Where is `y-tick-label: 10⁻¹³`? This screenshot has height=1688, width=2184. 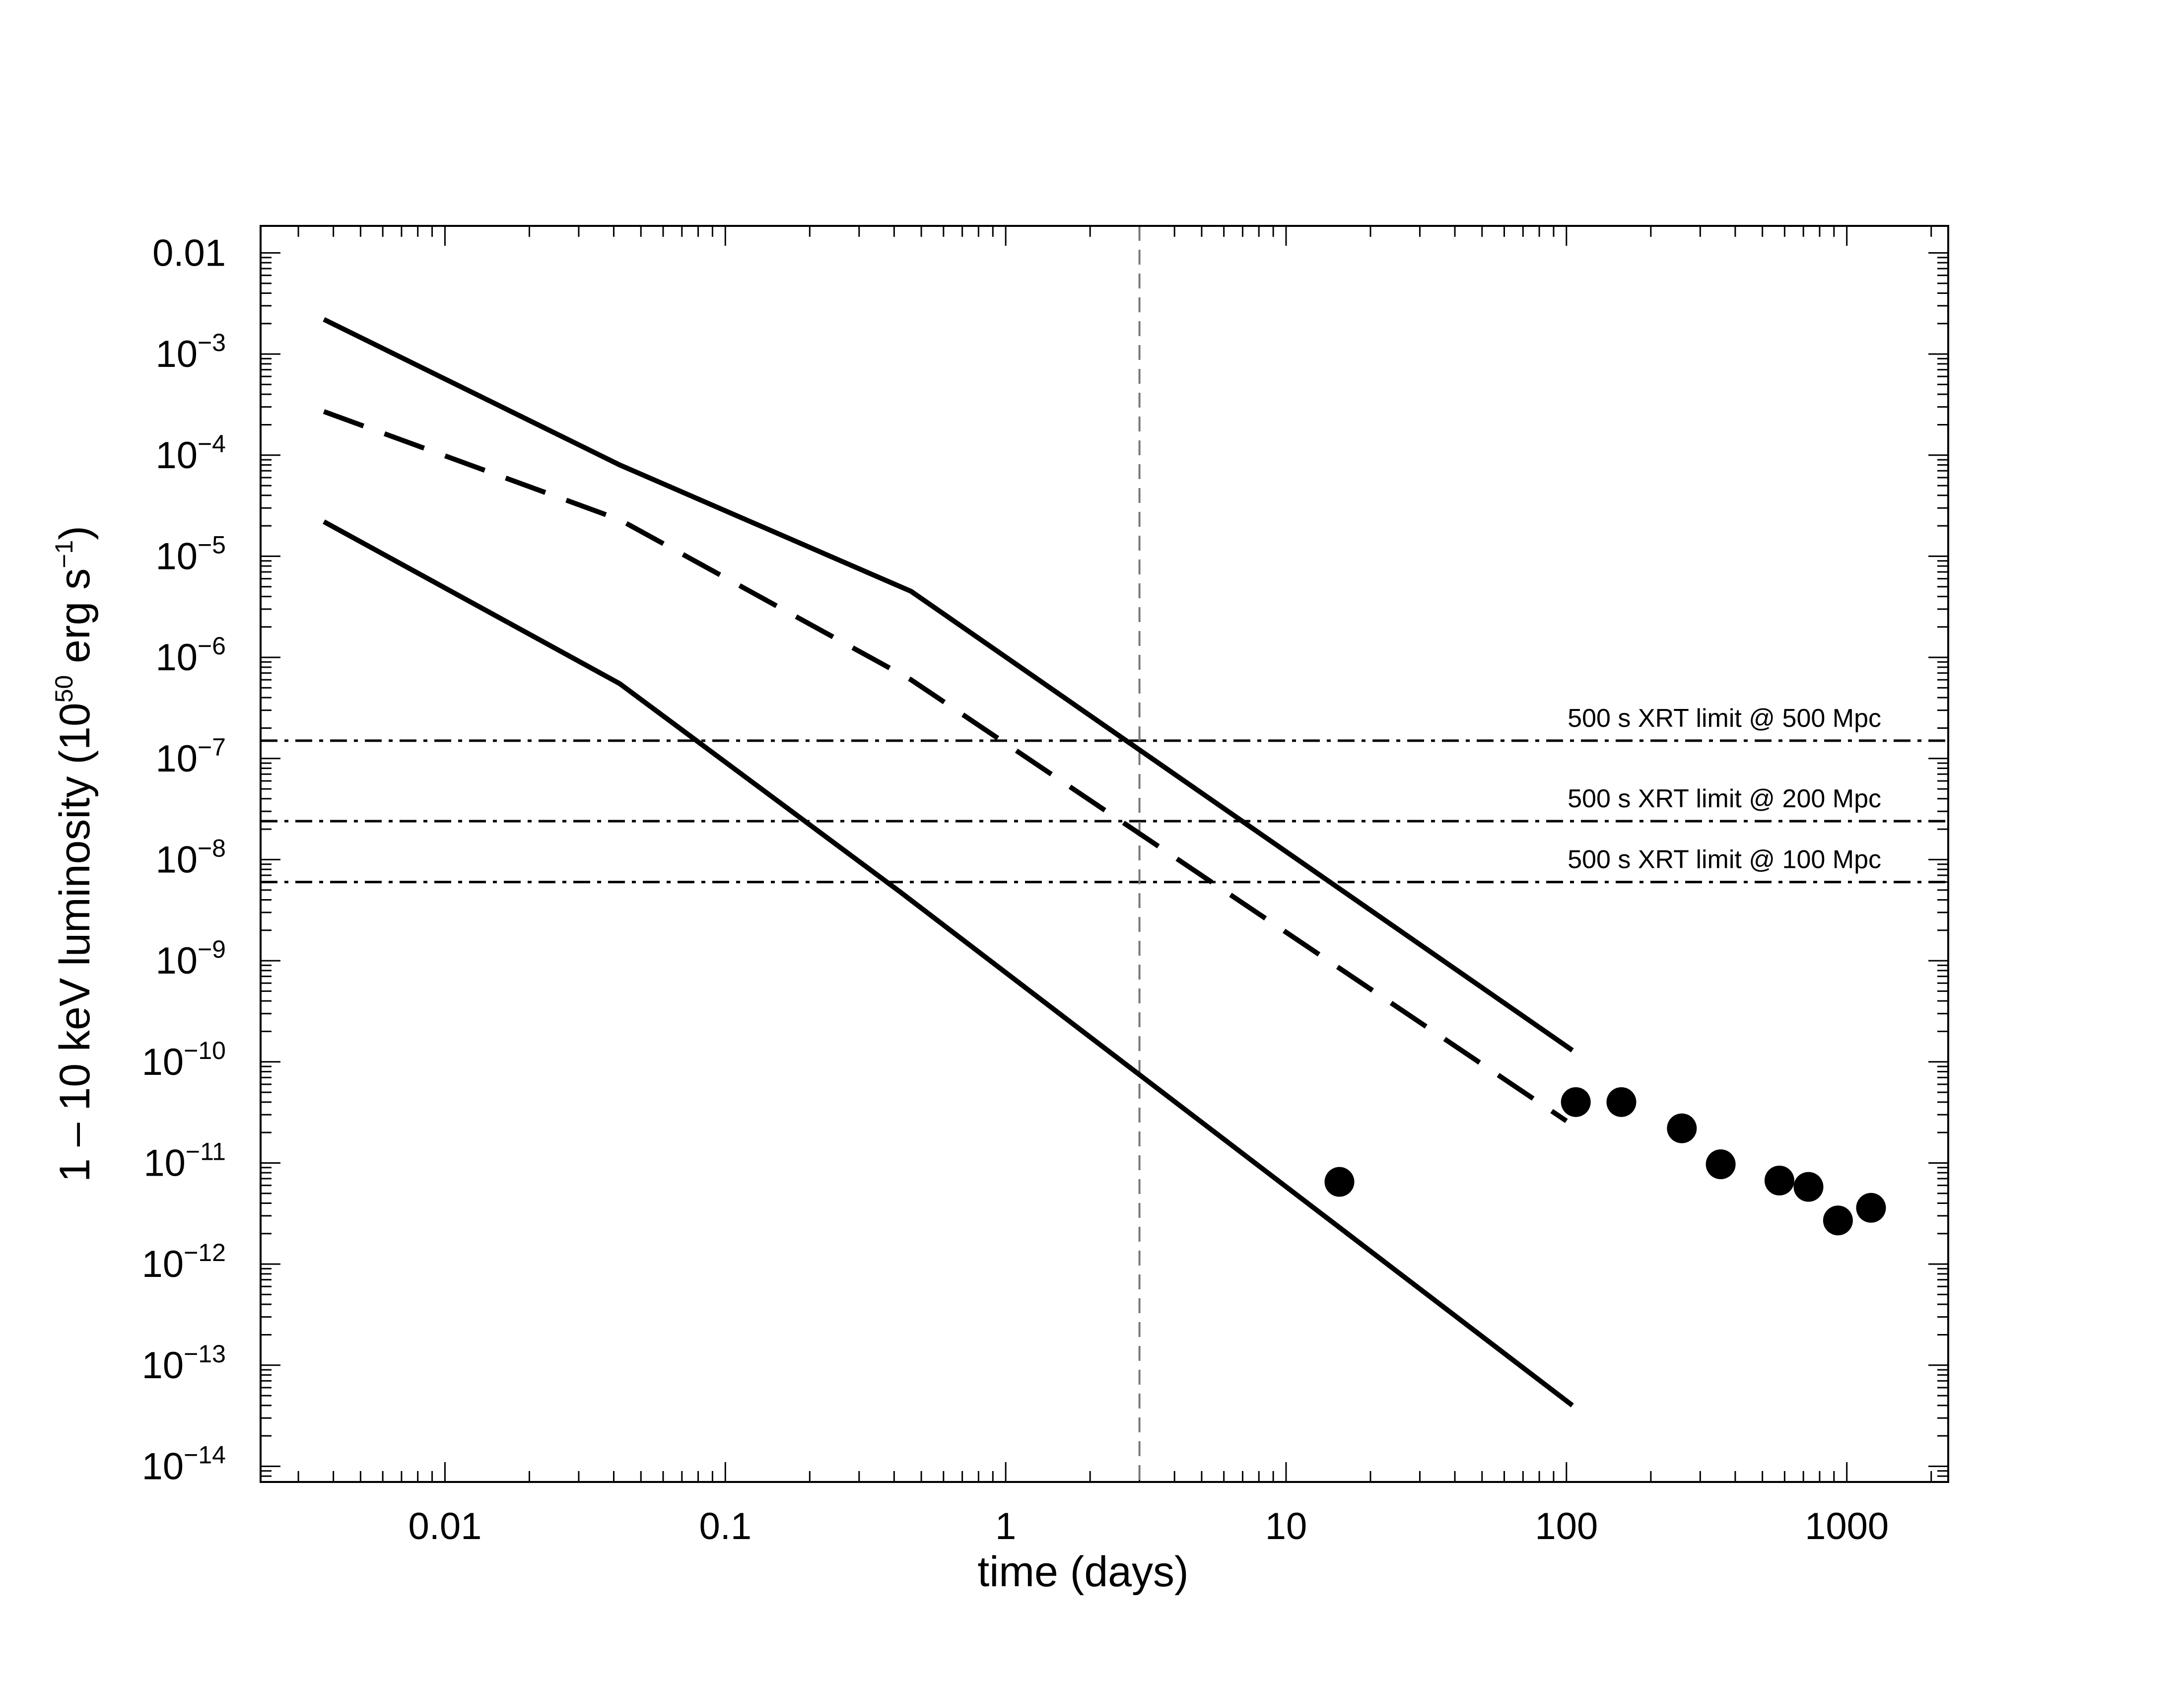 y-tick-label: 10⁻¹³ is located at coordinates (184, 1363).